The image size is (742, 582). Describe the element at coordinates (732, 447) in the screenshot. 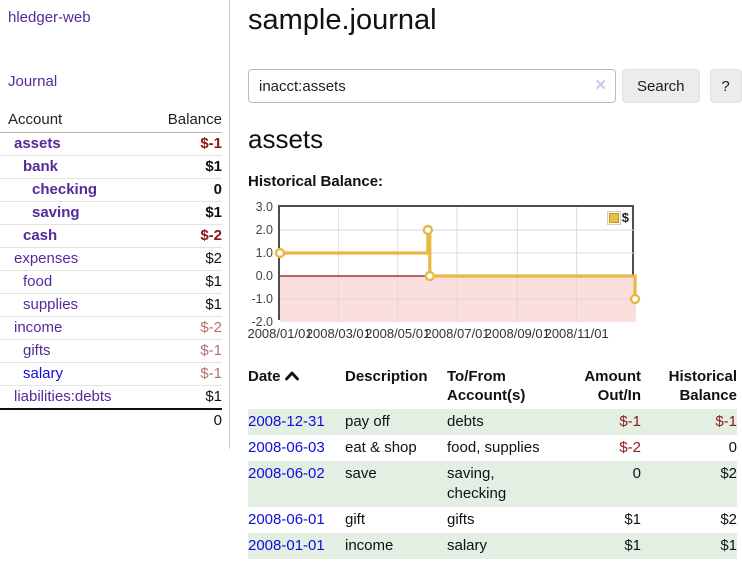

I see `transaction-balance: 0` at that location.